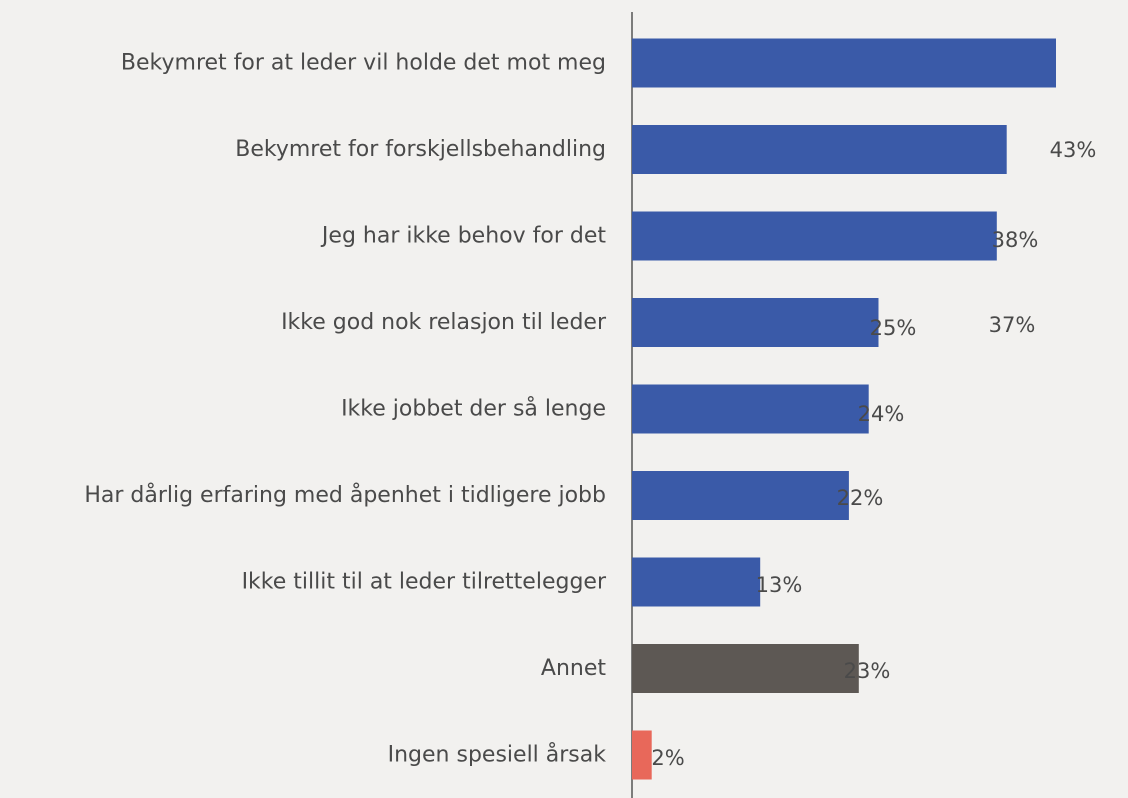 This screenshot has height=798, width=1128. What do you see at coordinates (1012, 325) in the screenshot?
I see `value-label-3: 37%` at bounding box center [1012, 325].